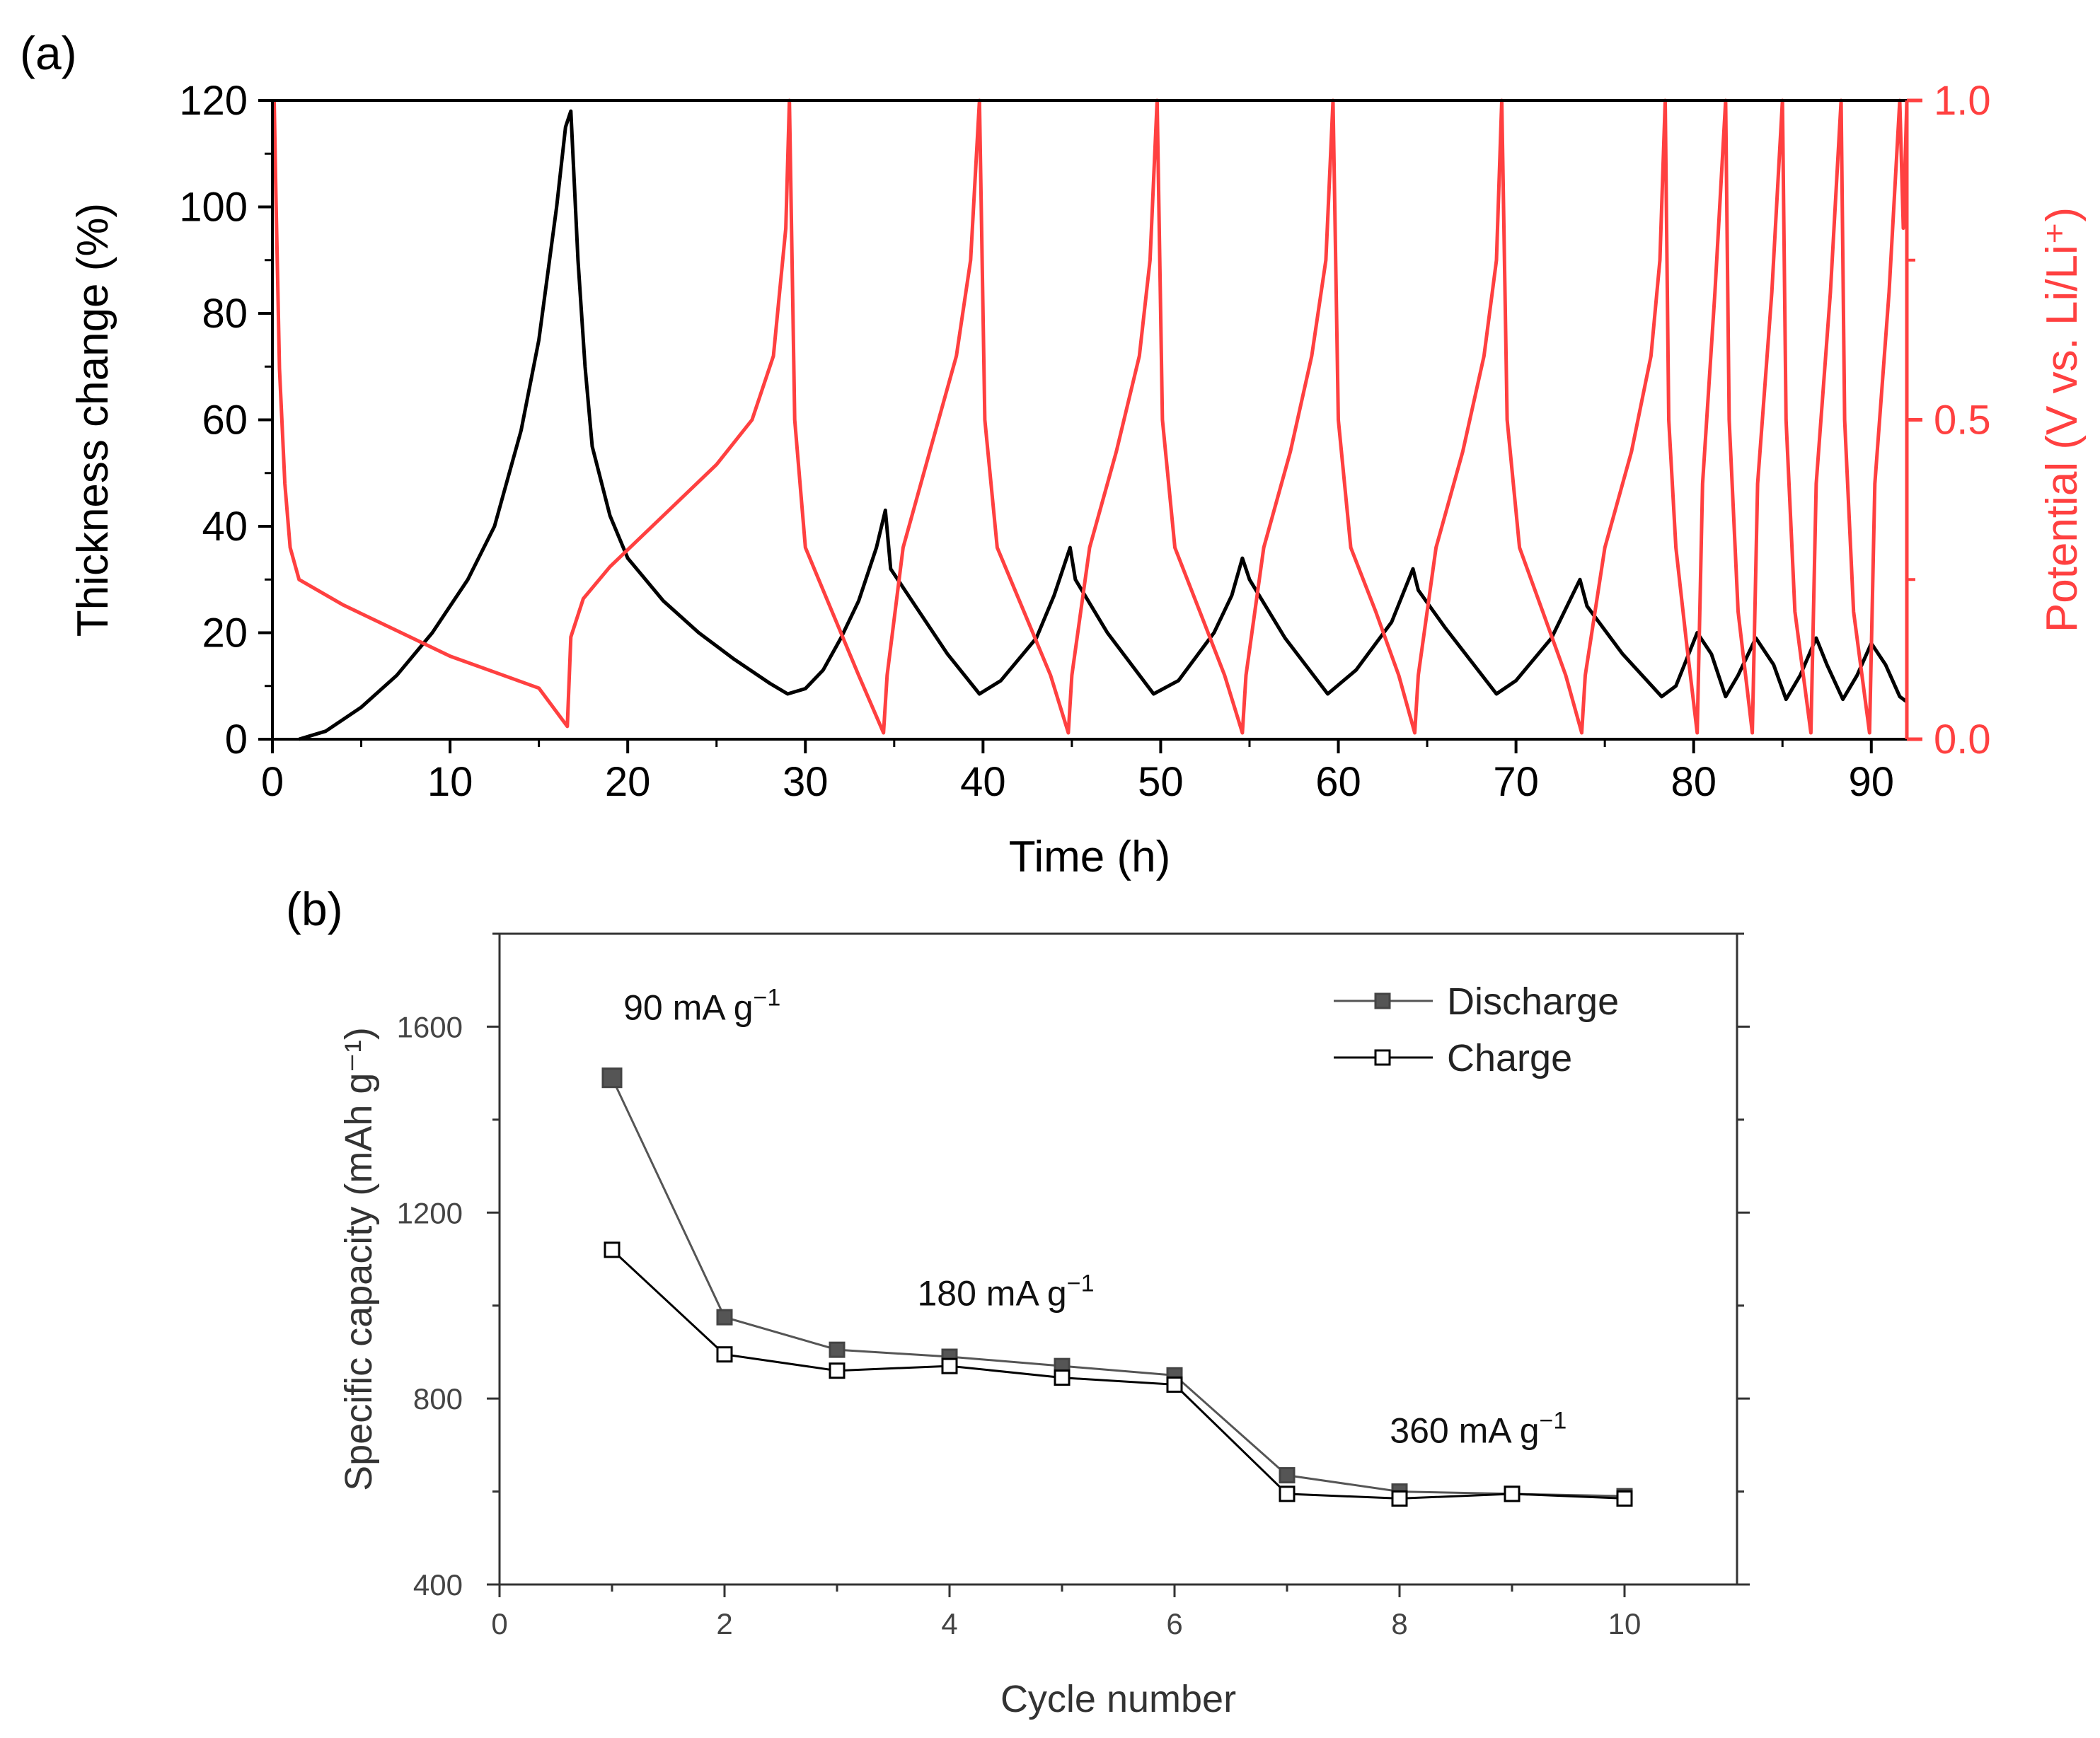 The height and width of the screenshot is (1738, 2100). I want to click on a-x-tick-label: 30, so click(806, 782).